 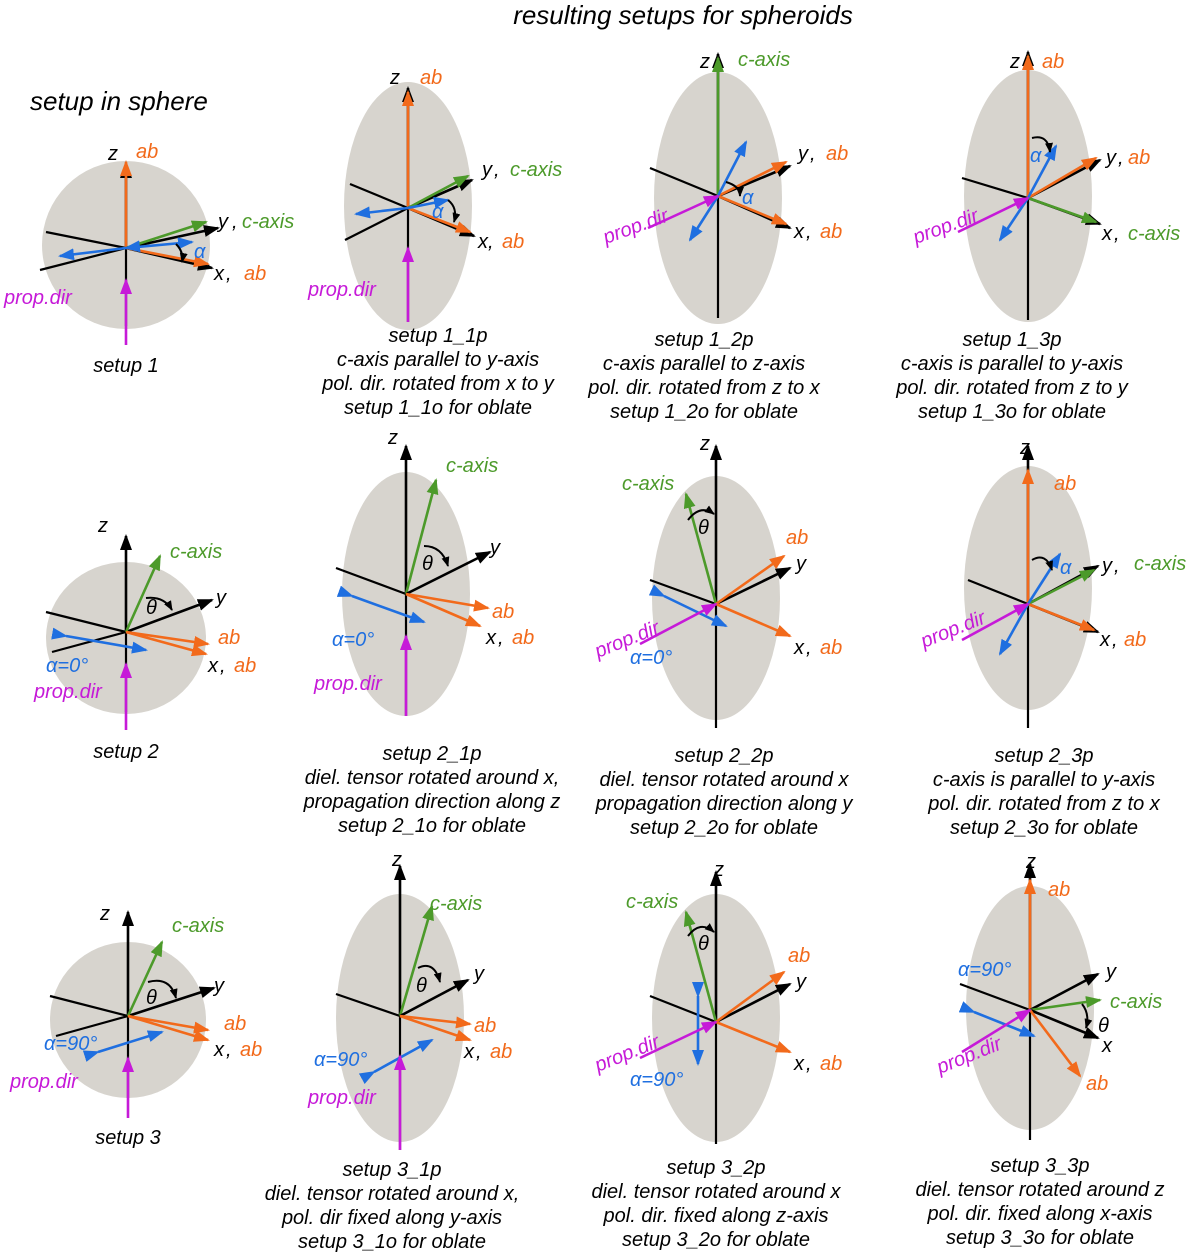 I want to click on setup-2_1p-caption-line-1: setup 2_1p, so click(x=432, y=754).